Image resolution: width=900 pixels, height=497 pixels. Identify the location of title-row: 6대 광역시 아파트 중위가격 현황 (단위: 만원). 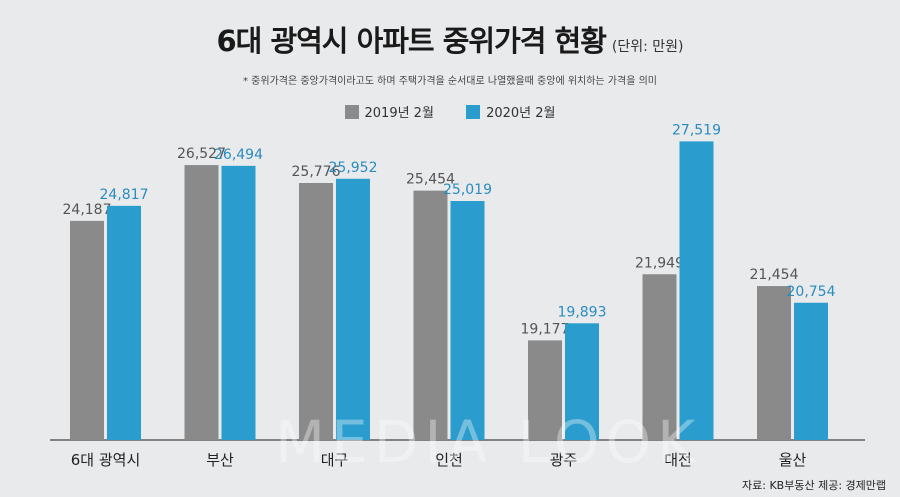
(450, 39).